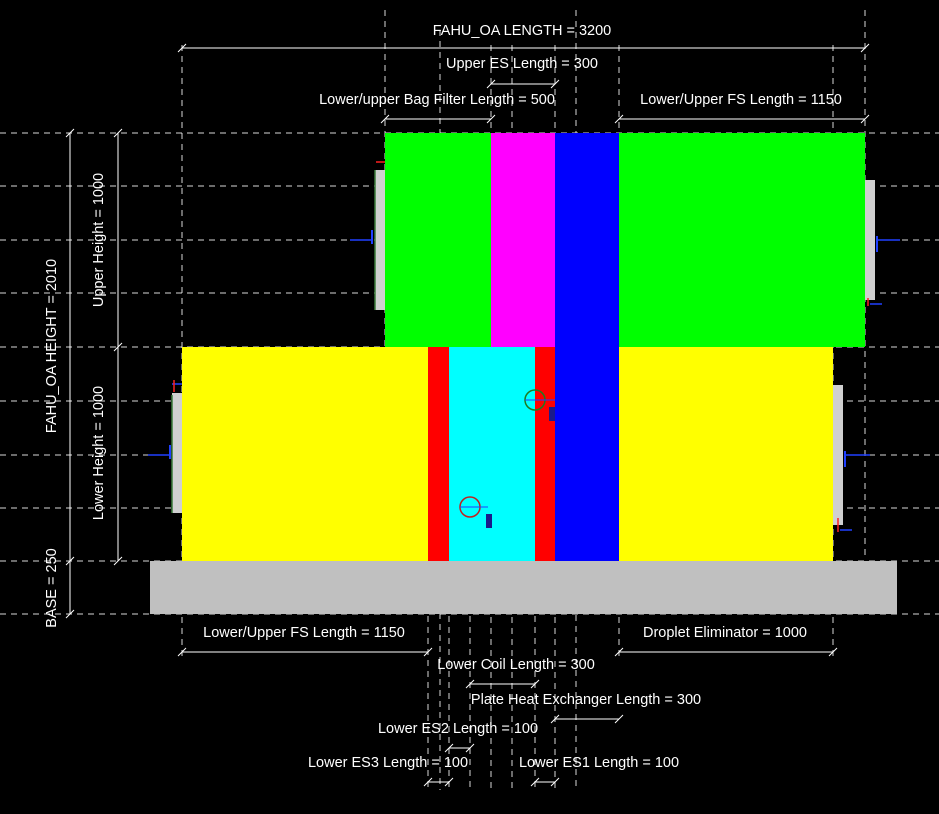 The height and width of the screenshot is (814, 939). What do you see at coordinates (388, 763) in the screenshot?
I see `lower-es3-length-label: Lower ES3 Length = 100` at bounding box center [388, 763].